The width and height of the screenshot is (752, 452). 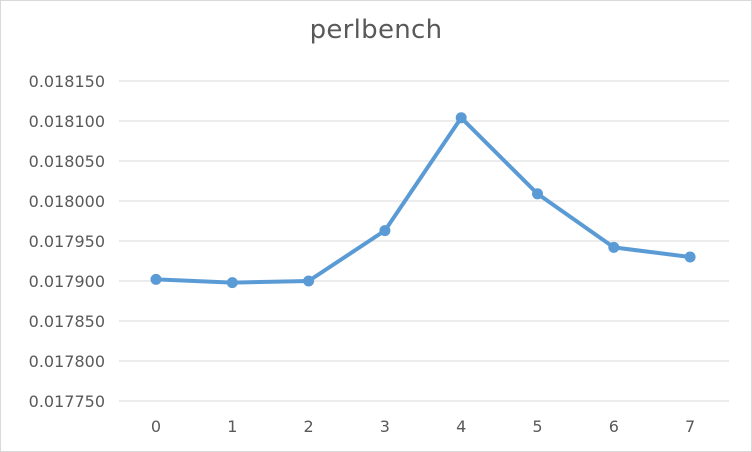 What do you see at coordinates (67, 121) in the screenshot?
I see `y-tick-label: 0.018100` at bounding box center [67, 121].